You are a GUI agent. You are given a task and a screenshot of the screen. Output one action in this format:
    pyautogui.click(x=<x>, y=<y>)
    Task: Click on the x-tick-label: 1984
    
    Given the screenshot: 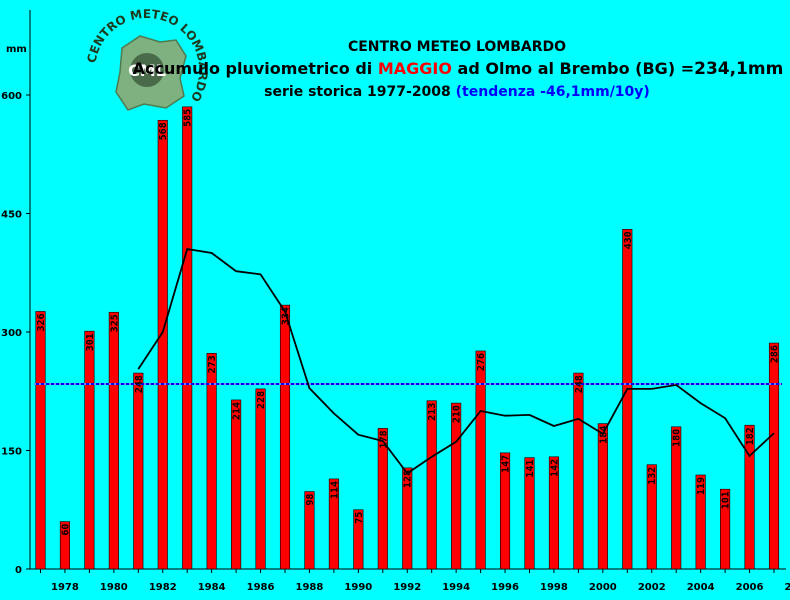 What is the action you would take?
    pyautogui.click(x=212, y=587)
    